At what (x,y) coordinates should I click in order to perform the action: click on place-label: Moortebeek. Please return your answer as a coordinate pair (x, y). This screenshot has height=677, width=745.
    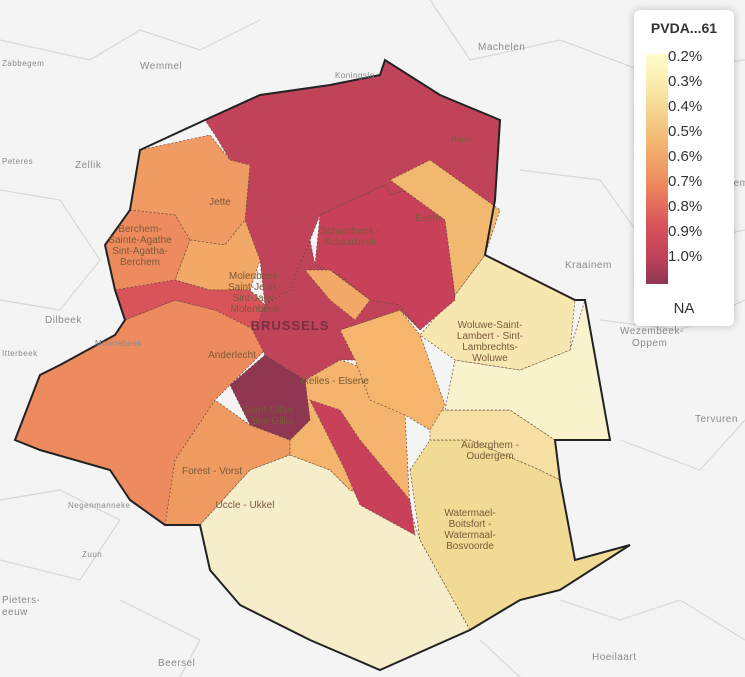
    Looking at the image, I should click on (119, 343).